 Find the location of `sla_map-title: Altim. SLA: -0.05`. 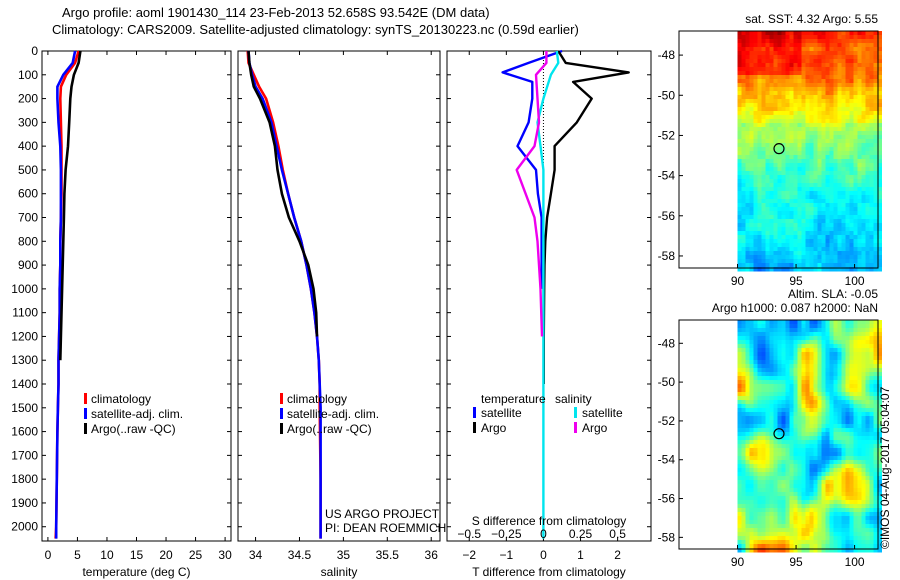

sla_map-title: Altim. SLA: -0.05 is located at coordinates (833, 294).